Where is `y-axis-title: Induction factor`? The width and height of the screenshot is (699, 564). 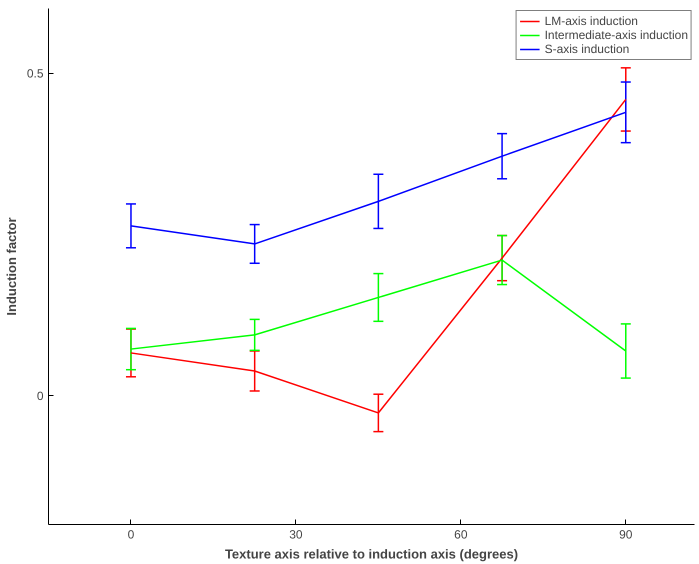 y-axis-title: Induction factor is located at coordinates (11, 266).